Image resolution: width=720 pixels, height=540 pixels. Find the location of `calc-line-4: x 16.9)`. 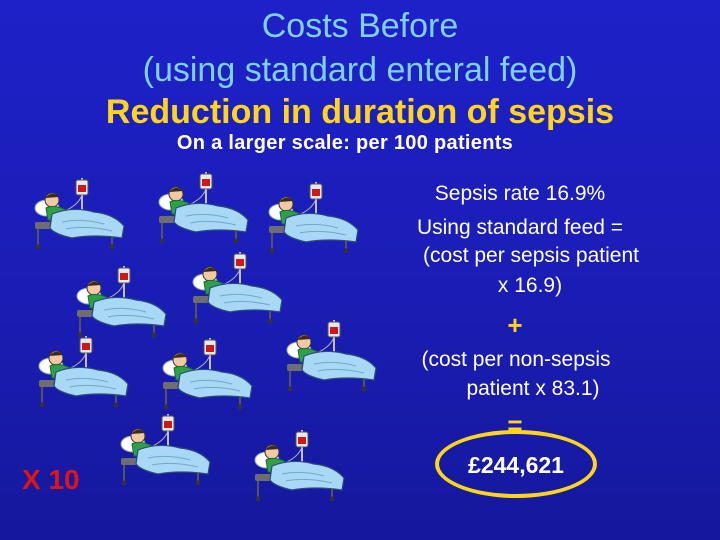

calc-line-4: x 16.9) is located at coordinates (530, 285).